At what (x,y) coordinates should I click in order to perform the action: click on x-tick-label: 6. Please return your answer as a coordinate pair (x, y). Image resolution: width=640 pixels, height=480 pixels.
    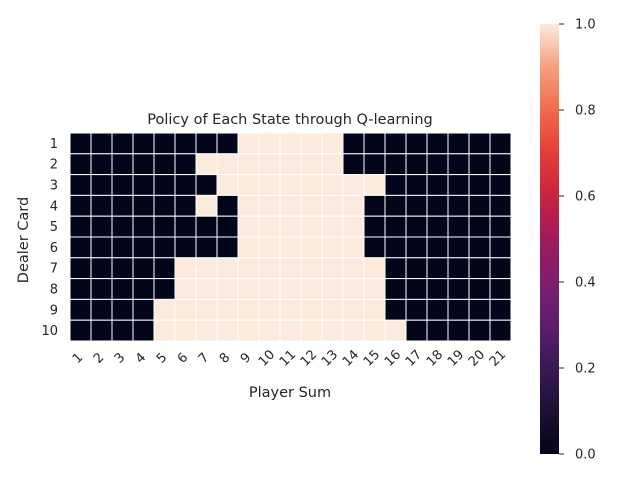
    Looking at the image, I should click on (183, 358).